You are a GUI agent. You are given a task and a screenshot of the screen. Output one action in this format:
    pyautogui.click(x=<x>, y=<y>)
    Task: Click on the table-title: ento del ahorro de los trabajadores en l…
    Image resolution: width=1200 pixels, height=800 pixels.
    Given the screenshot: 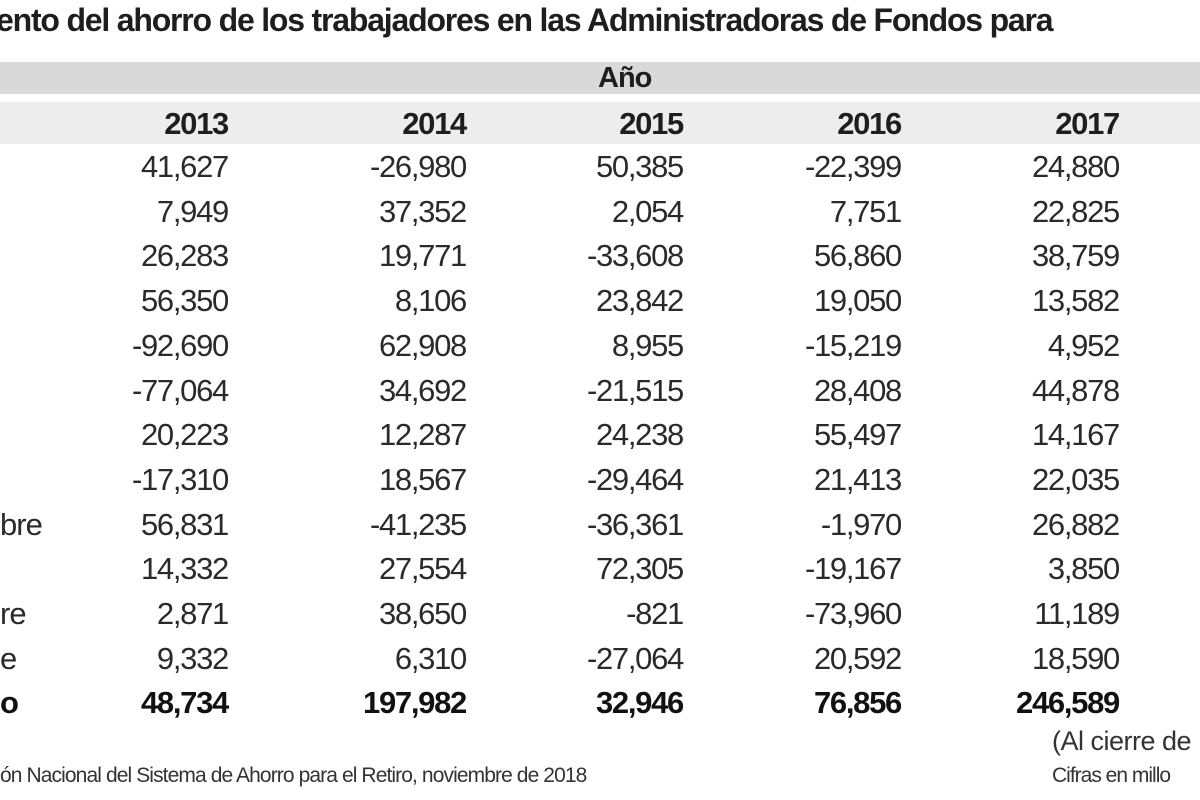 What is the action you would take?
    pyautogui.click(x=527, y=20)
    